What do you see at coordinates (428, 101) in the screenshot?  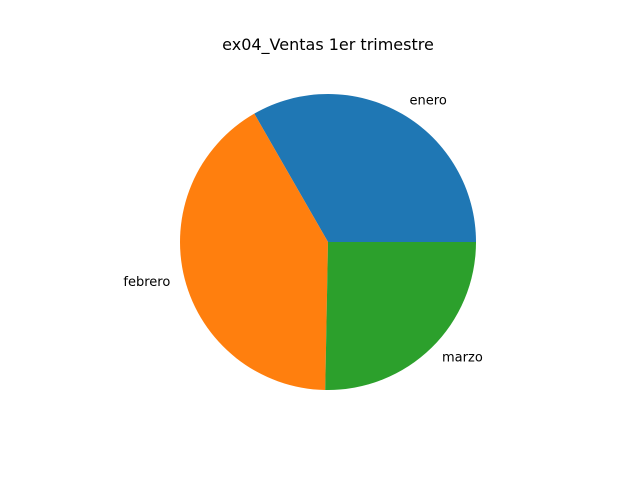 I see `pie-label-enero: enero` at bounding box center [428, 101].